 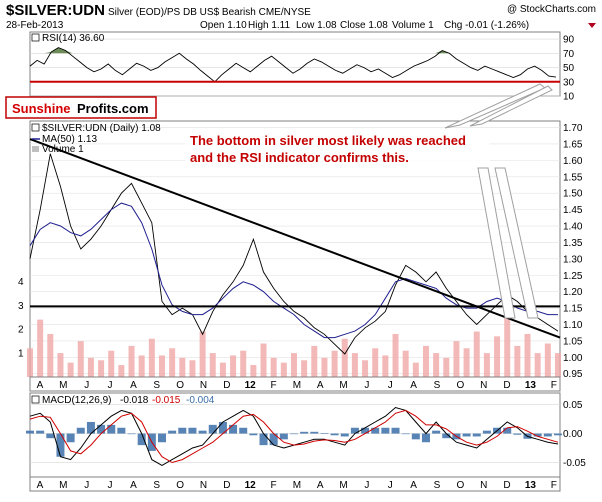 I want to click on volume-legend-swatch, so click(x=35, y=149).